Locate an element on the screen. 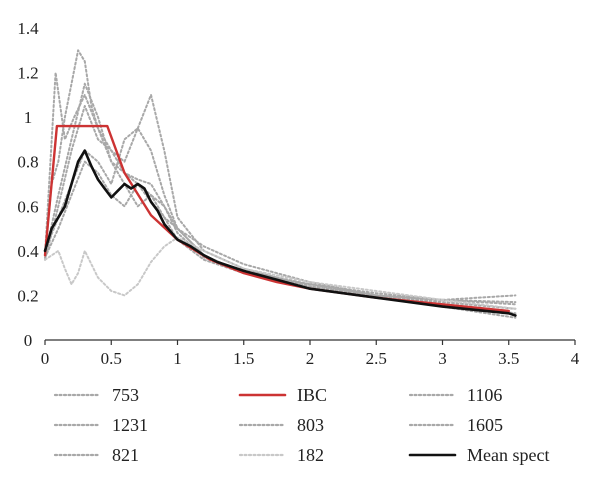  legend: 753 IBC 1106 1231 803 1605 821 182 Mean spect is located at coordinates (301, 425).